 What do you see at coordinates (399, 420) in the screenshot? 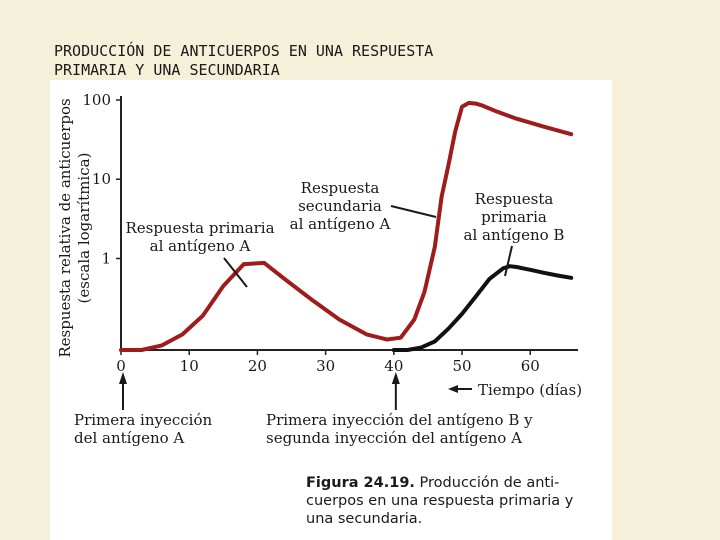
I see `injection-2-line1: Primera inyección del antígeno B y` at bounding box center [399, 420].